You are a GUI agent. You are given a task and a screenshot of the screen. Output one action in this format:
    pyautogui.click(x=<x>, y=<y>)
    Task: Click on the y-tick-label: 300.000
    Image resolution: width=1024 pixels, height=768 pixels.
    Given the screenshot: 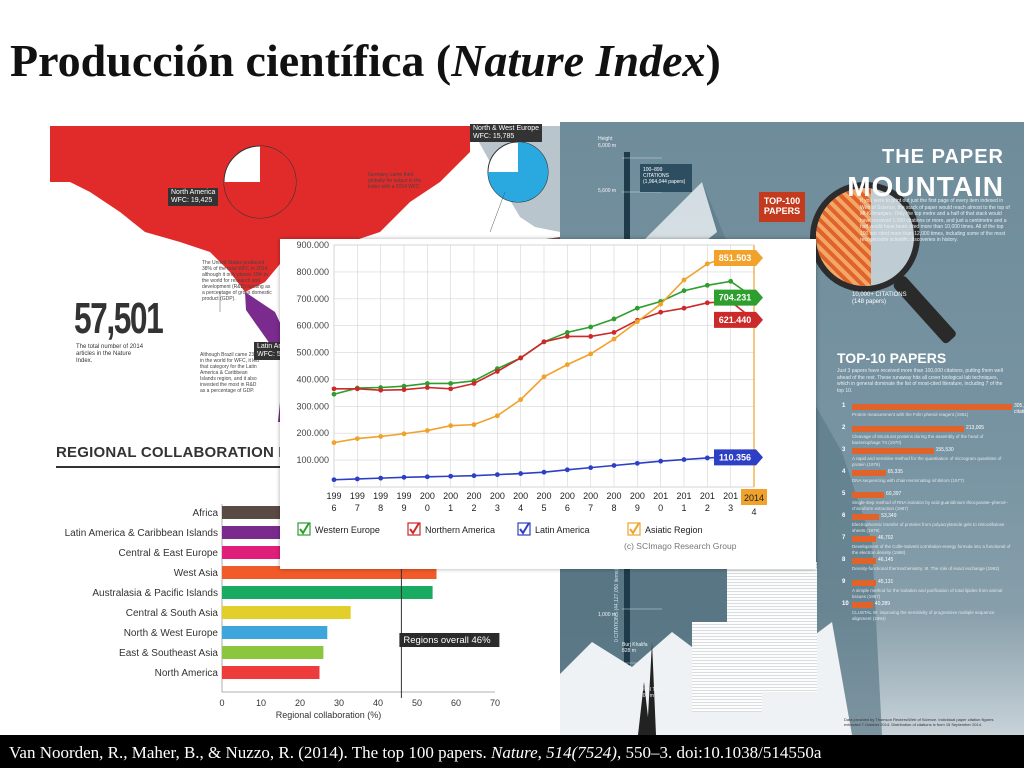 What is the action you would take?
    pyautogui.click(x=312, y=406)
    